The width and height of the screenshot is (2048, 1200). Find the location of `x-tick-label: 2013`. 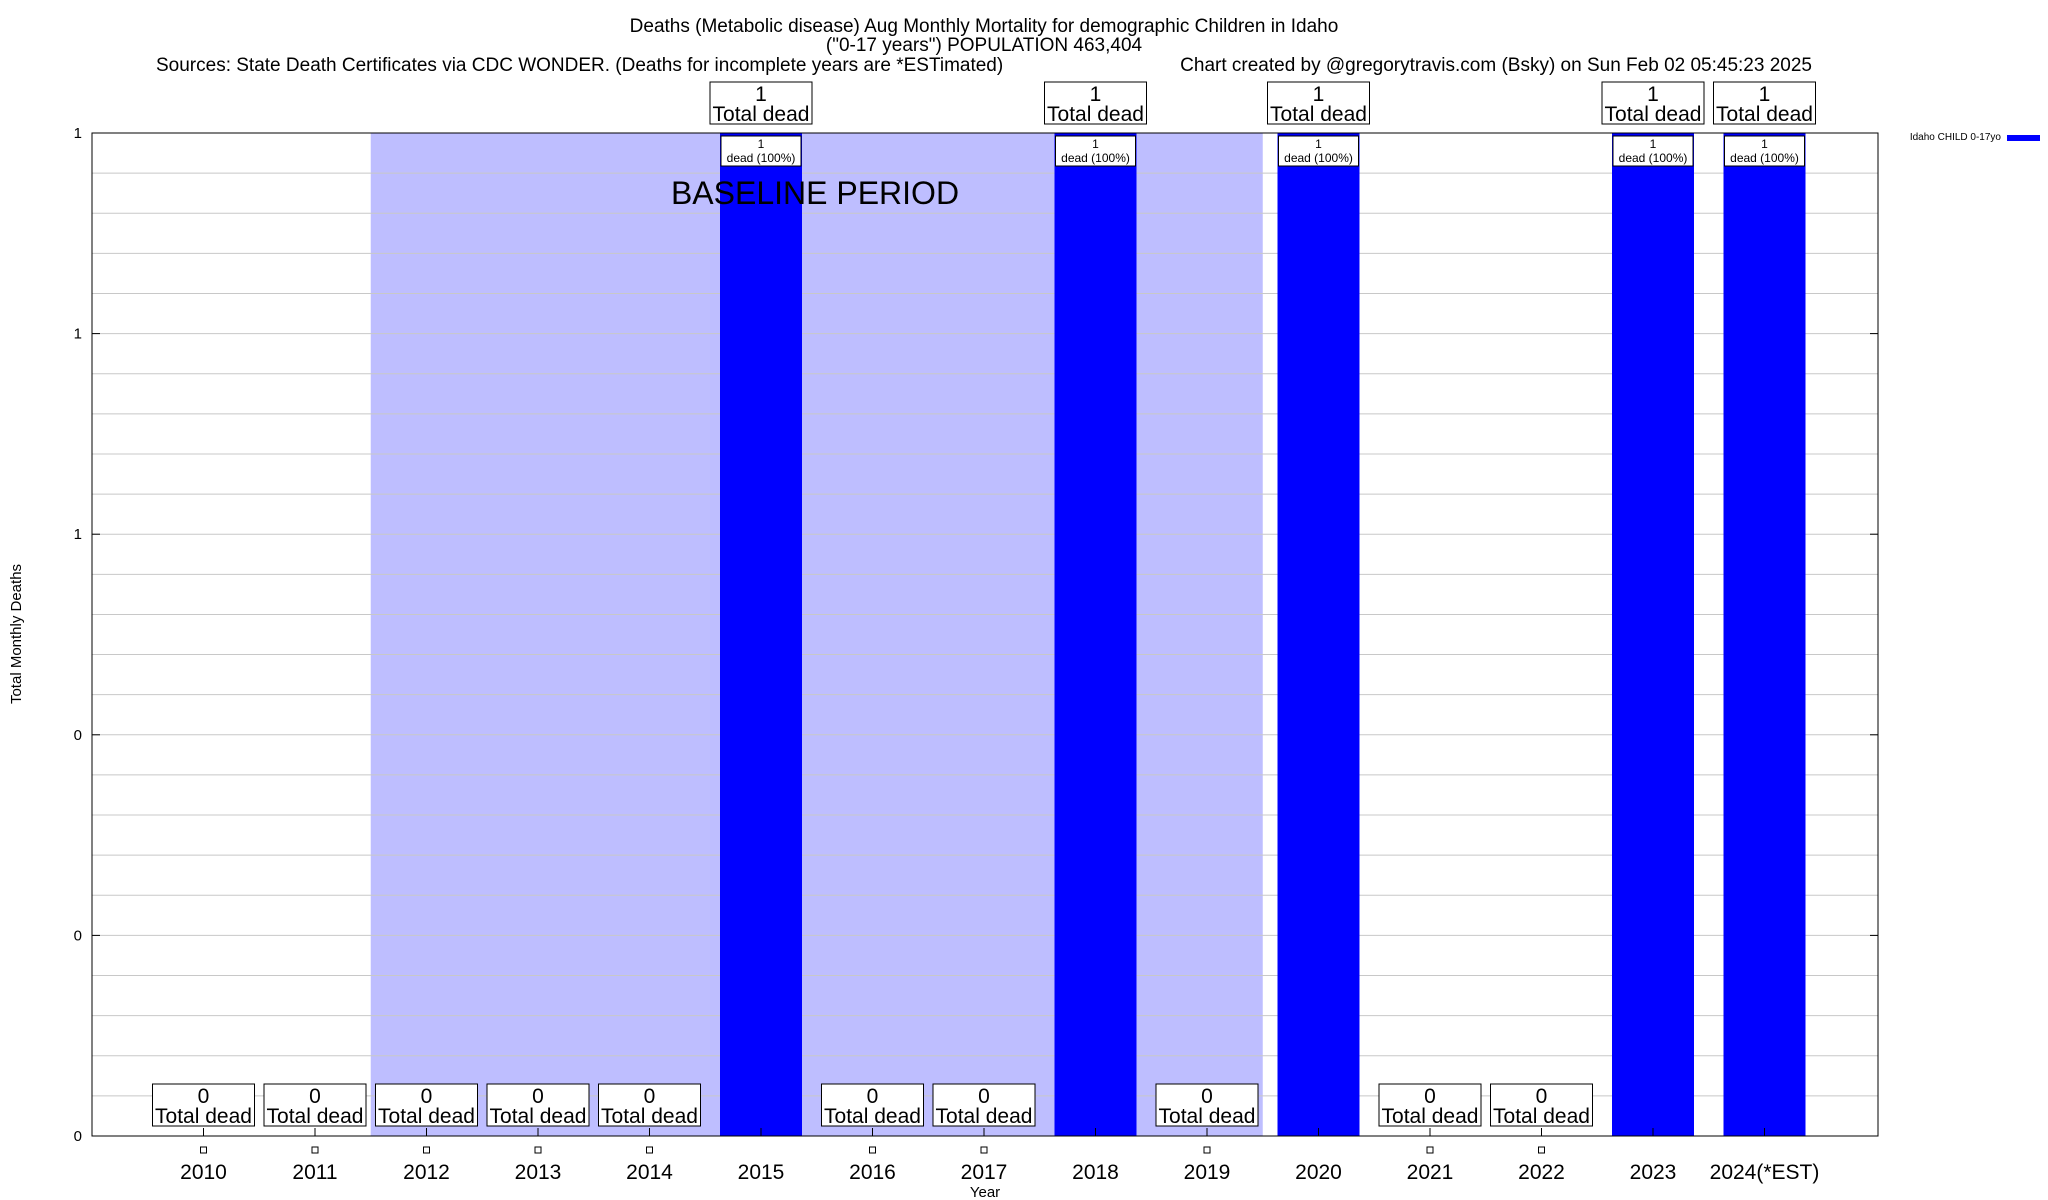

x-tick-label: 2013 is located at coordinates (538, 1172).